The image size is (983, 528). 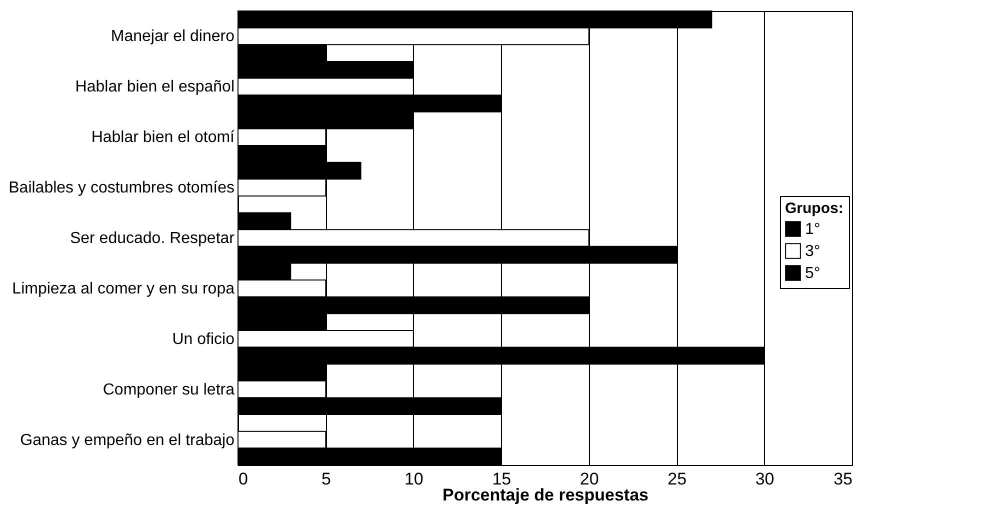 What do you see at coordinates (203, 339) in the screenshot?
I see `y-tick-label: Un oficio` at bounding box center [203, 339].